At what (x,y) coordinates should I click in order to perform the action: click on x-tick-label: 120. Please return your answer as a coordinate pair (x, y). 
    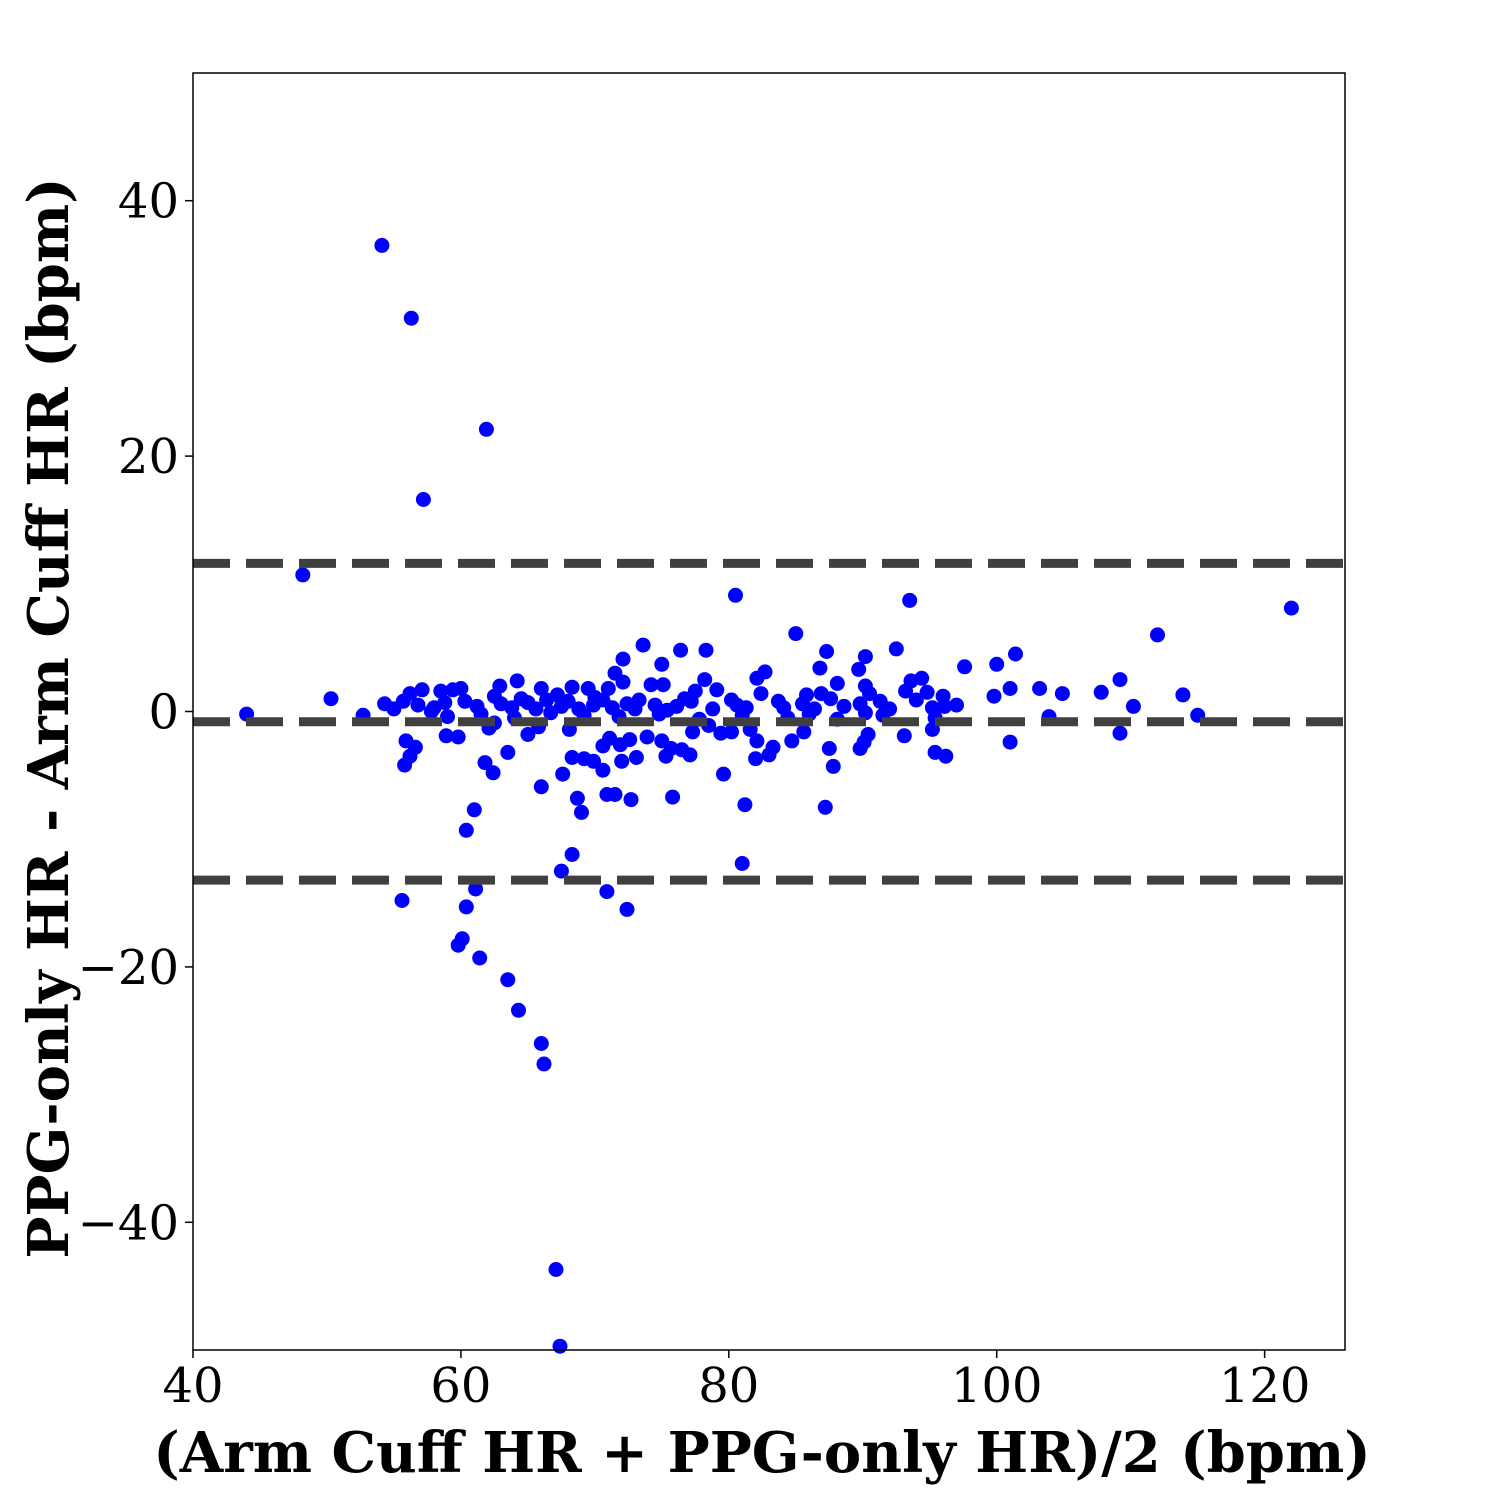
    Looking at the image, I should click on (1265, 1386).